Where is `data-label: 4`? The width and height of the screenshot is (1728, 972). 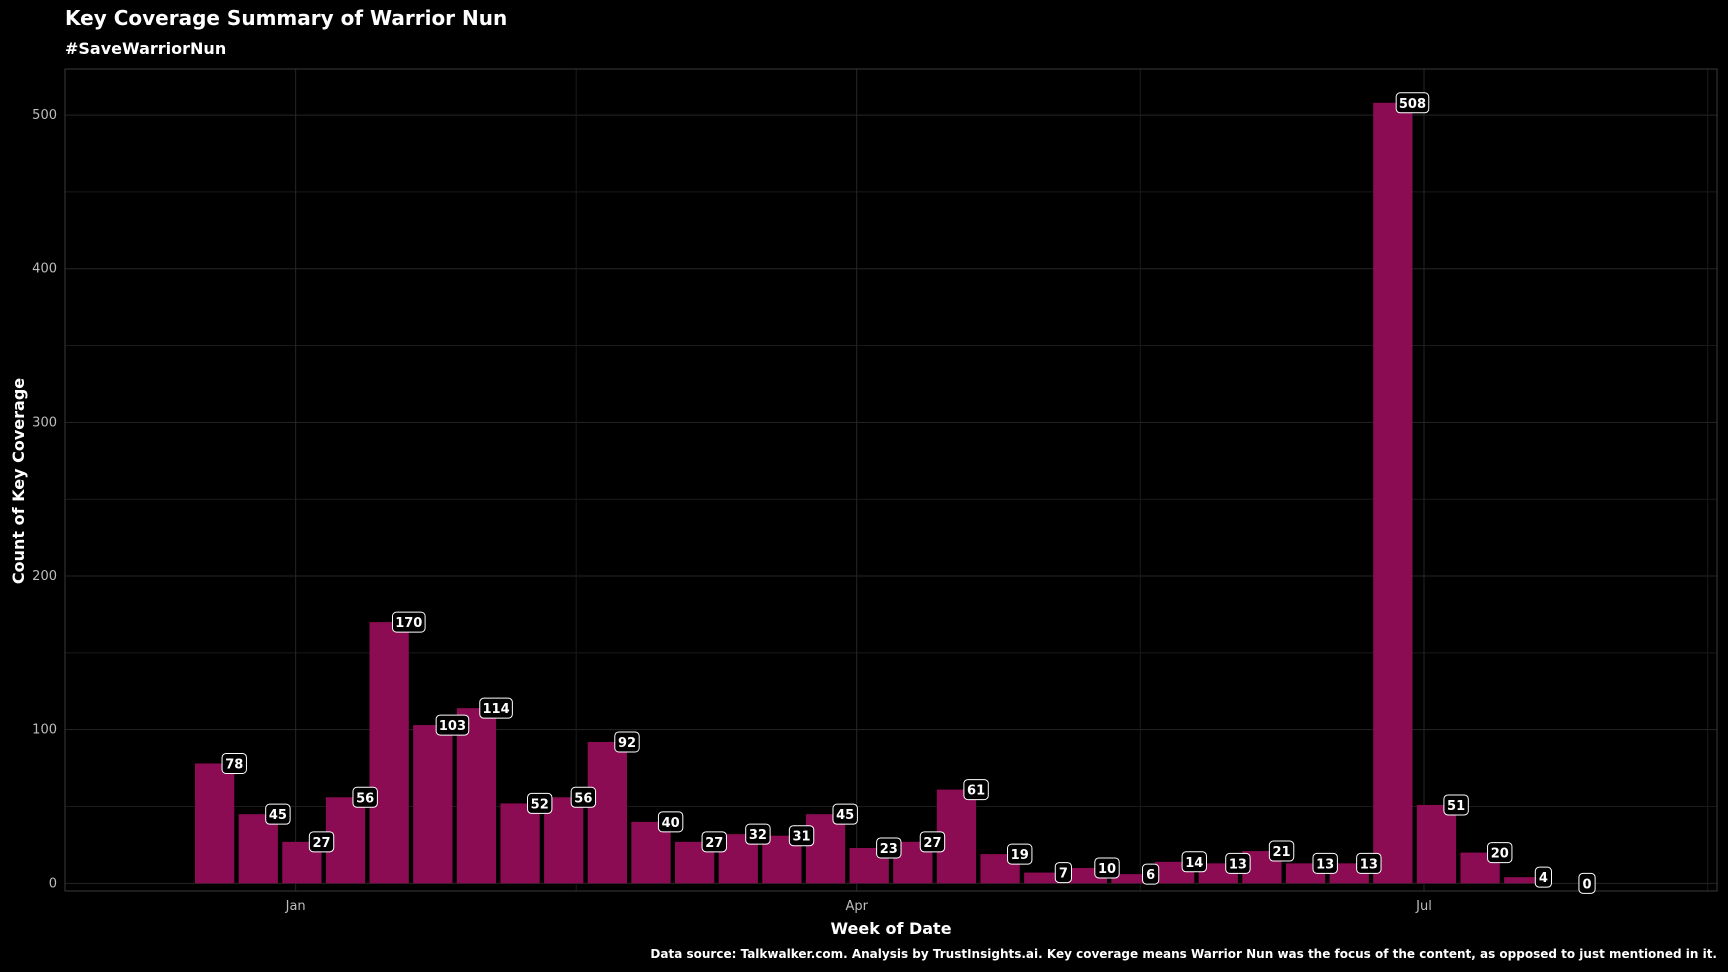 data-label: 4 is located at coordinates (1543, 877).